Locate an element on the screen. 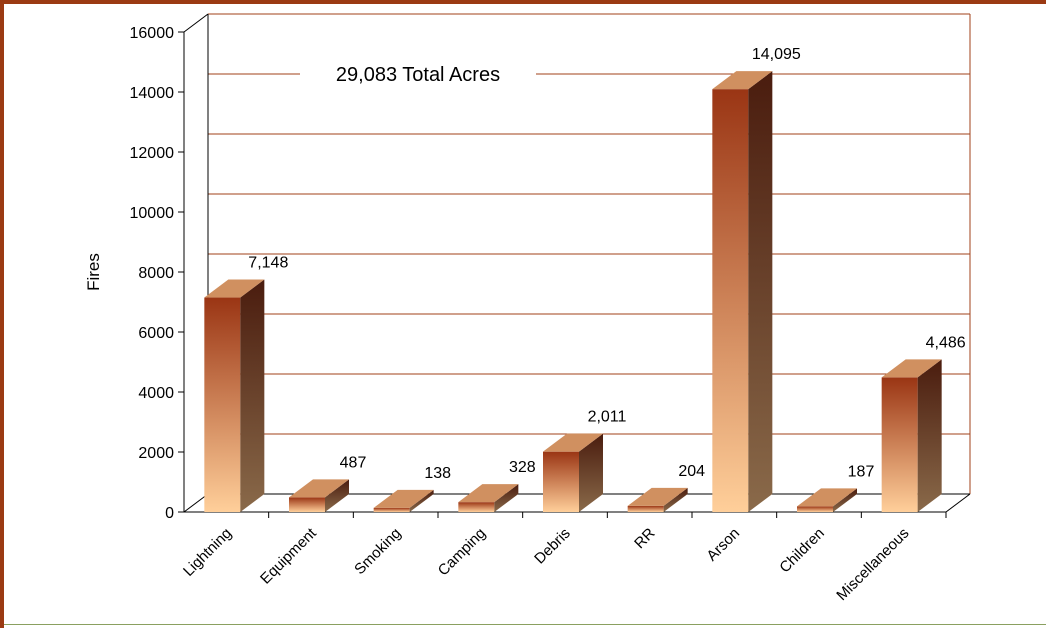 The height and width of the screenshot is (633, 1046). bar-value-label: 7,148 is located at coordinates (268, 263).